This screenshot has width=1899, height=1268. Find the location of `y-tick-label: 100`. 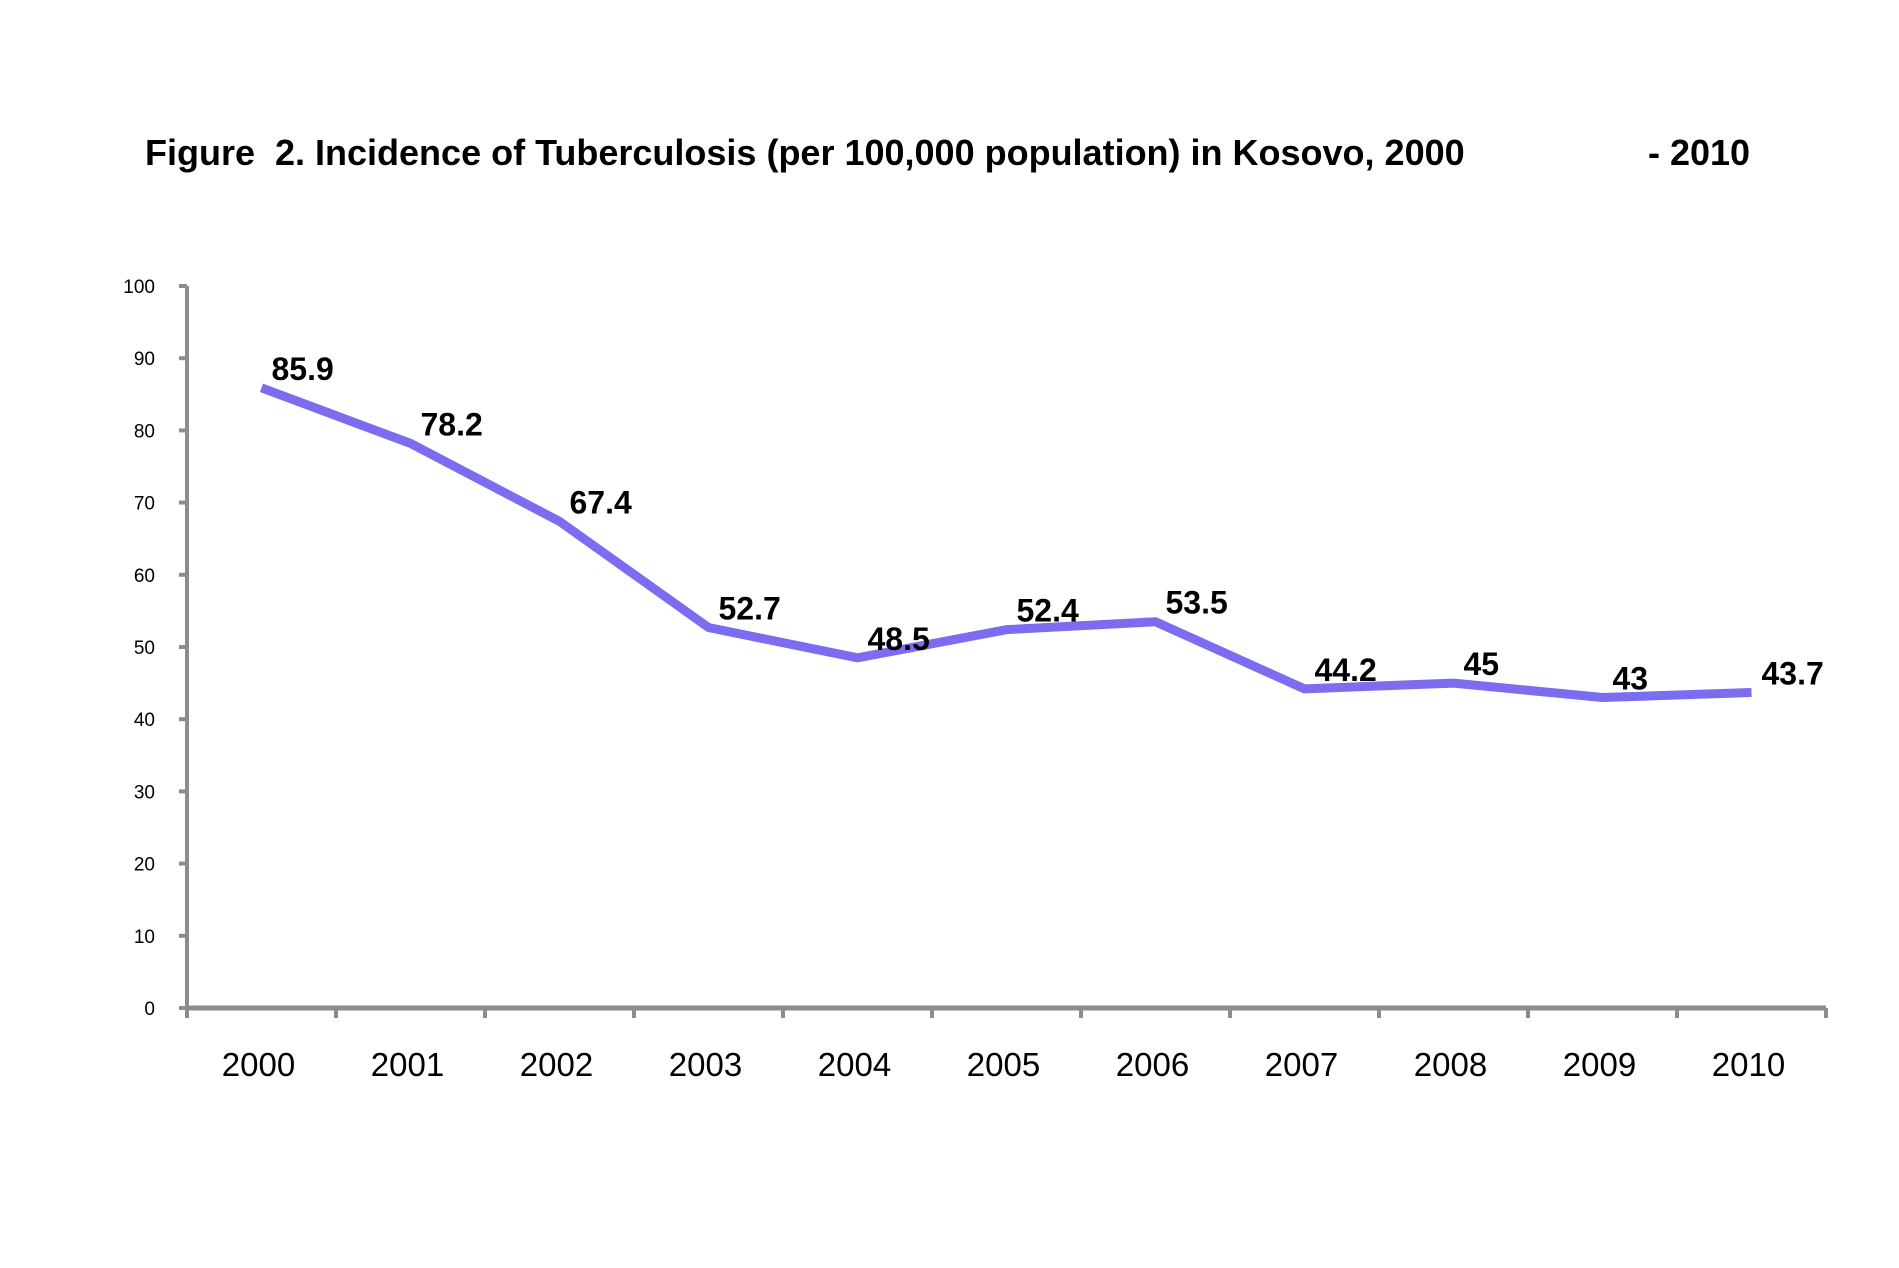

y-tick-label: 100 is located at coordinates (139, 287).